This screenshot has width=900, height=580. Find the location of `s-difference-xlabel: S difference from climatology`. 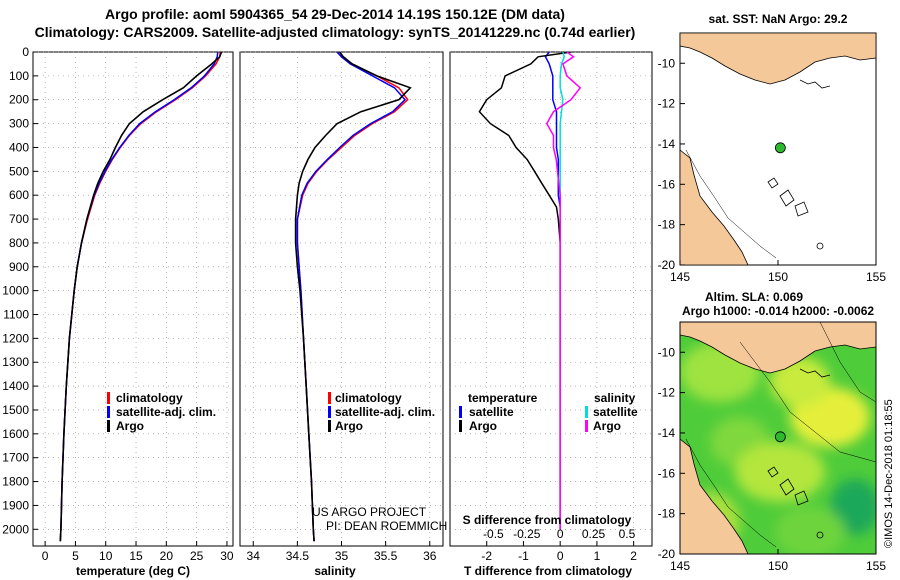

s-difference-xlabel: S difference from climatology is located at coordinates (547, 520).